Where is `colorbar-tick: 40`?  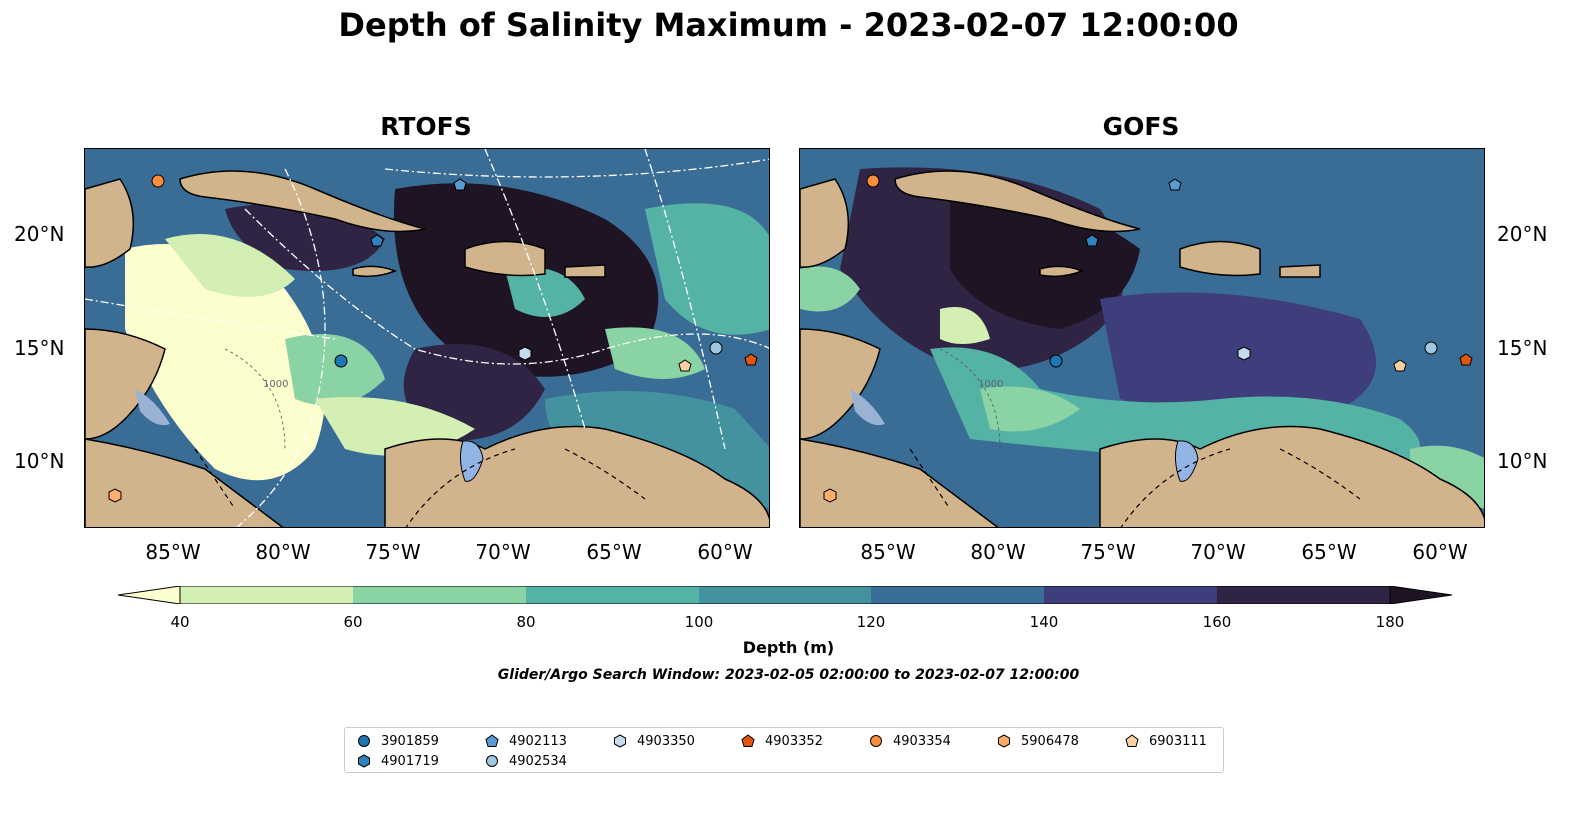
colorbar-tick: 40 is located at coordinates (180, 622).